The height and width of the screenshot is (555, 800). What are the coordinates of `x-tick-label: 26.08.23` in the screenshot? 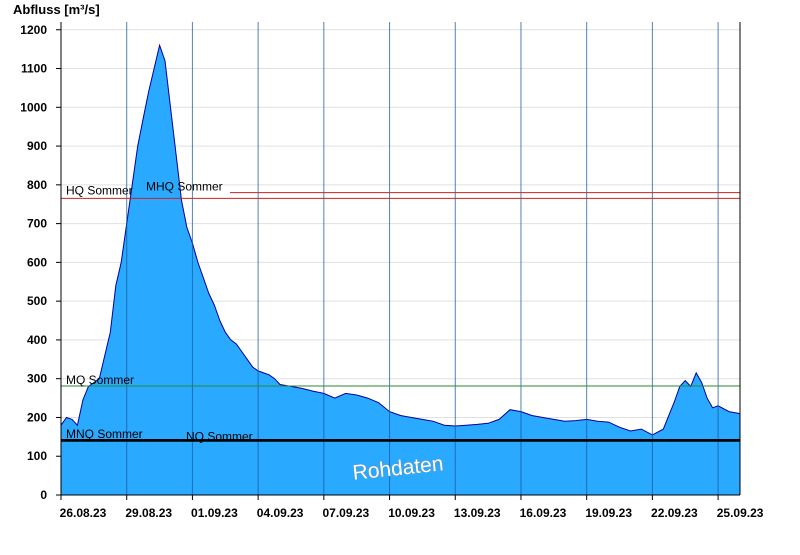 It's located at (83, 513).